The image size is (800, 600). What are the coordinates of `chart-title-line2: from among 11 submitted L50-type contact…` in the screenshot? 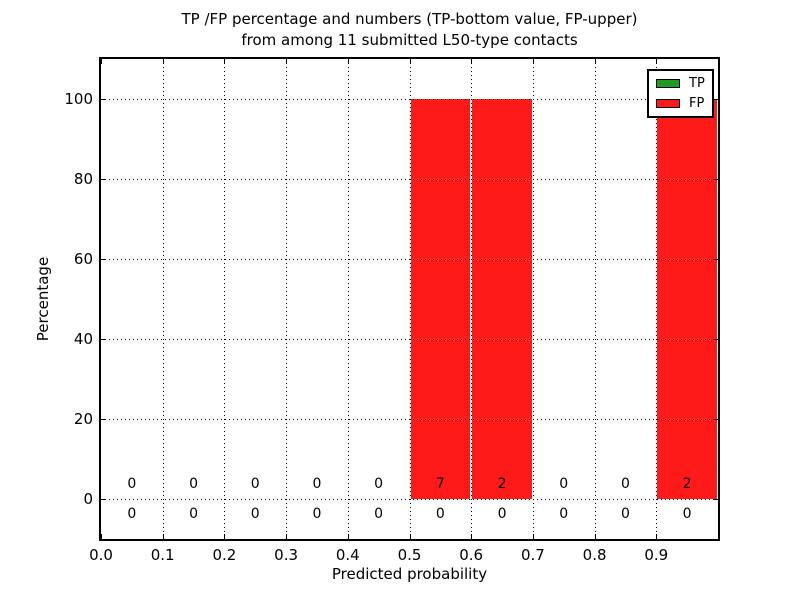 It's located at (409, 40).